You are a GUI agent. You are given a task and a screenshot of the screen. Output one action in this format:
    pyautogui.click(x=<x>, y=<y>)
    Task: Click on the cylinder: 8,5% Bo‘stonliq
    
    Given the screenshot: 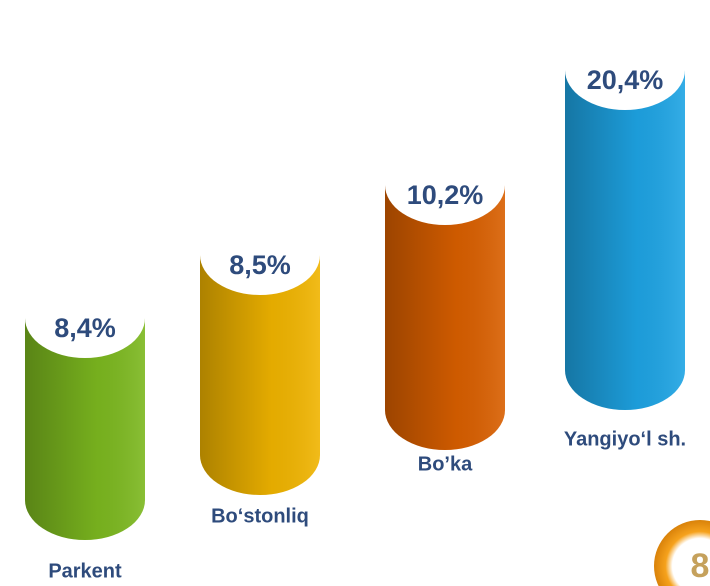 What is the action you would take?
    pyautogui.click(x=260, y=371)
    